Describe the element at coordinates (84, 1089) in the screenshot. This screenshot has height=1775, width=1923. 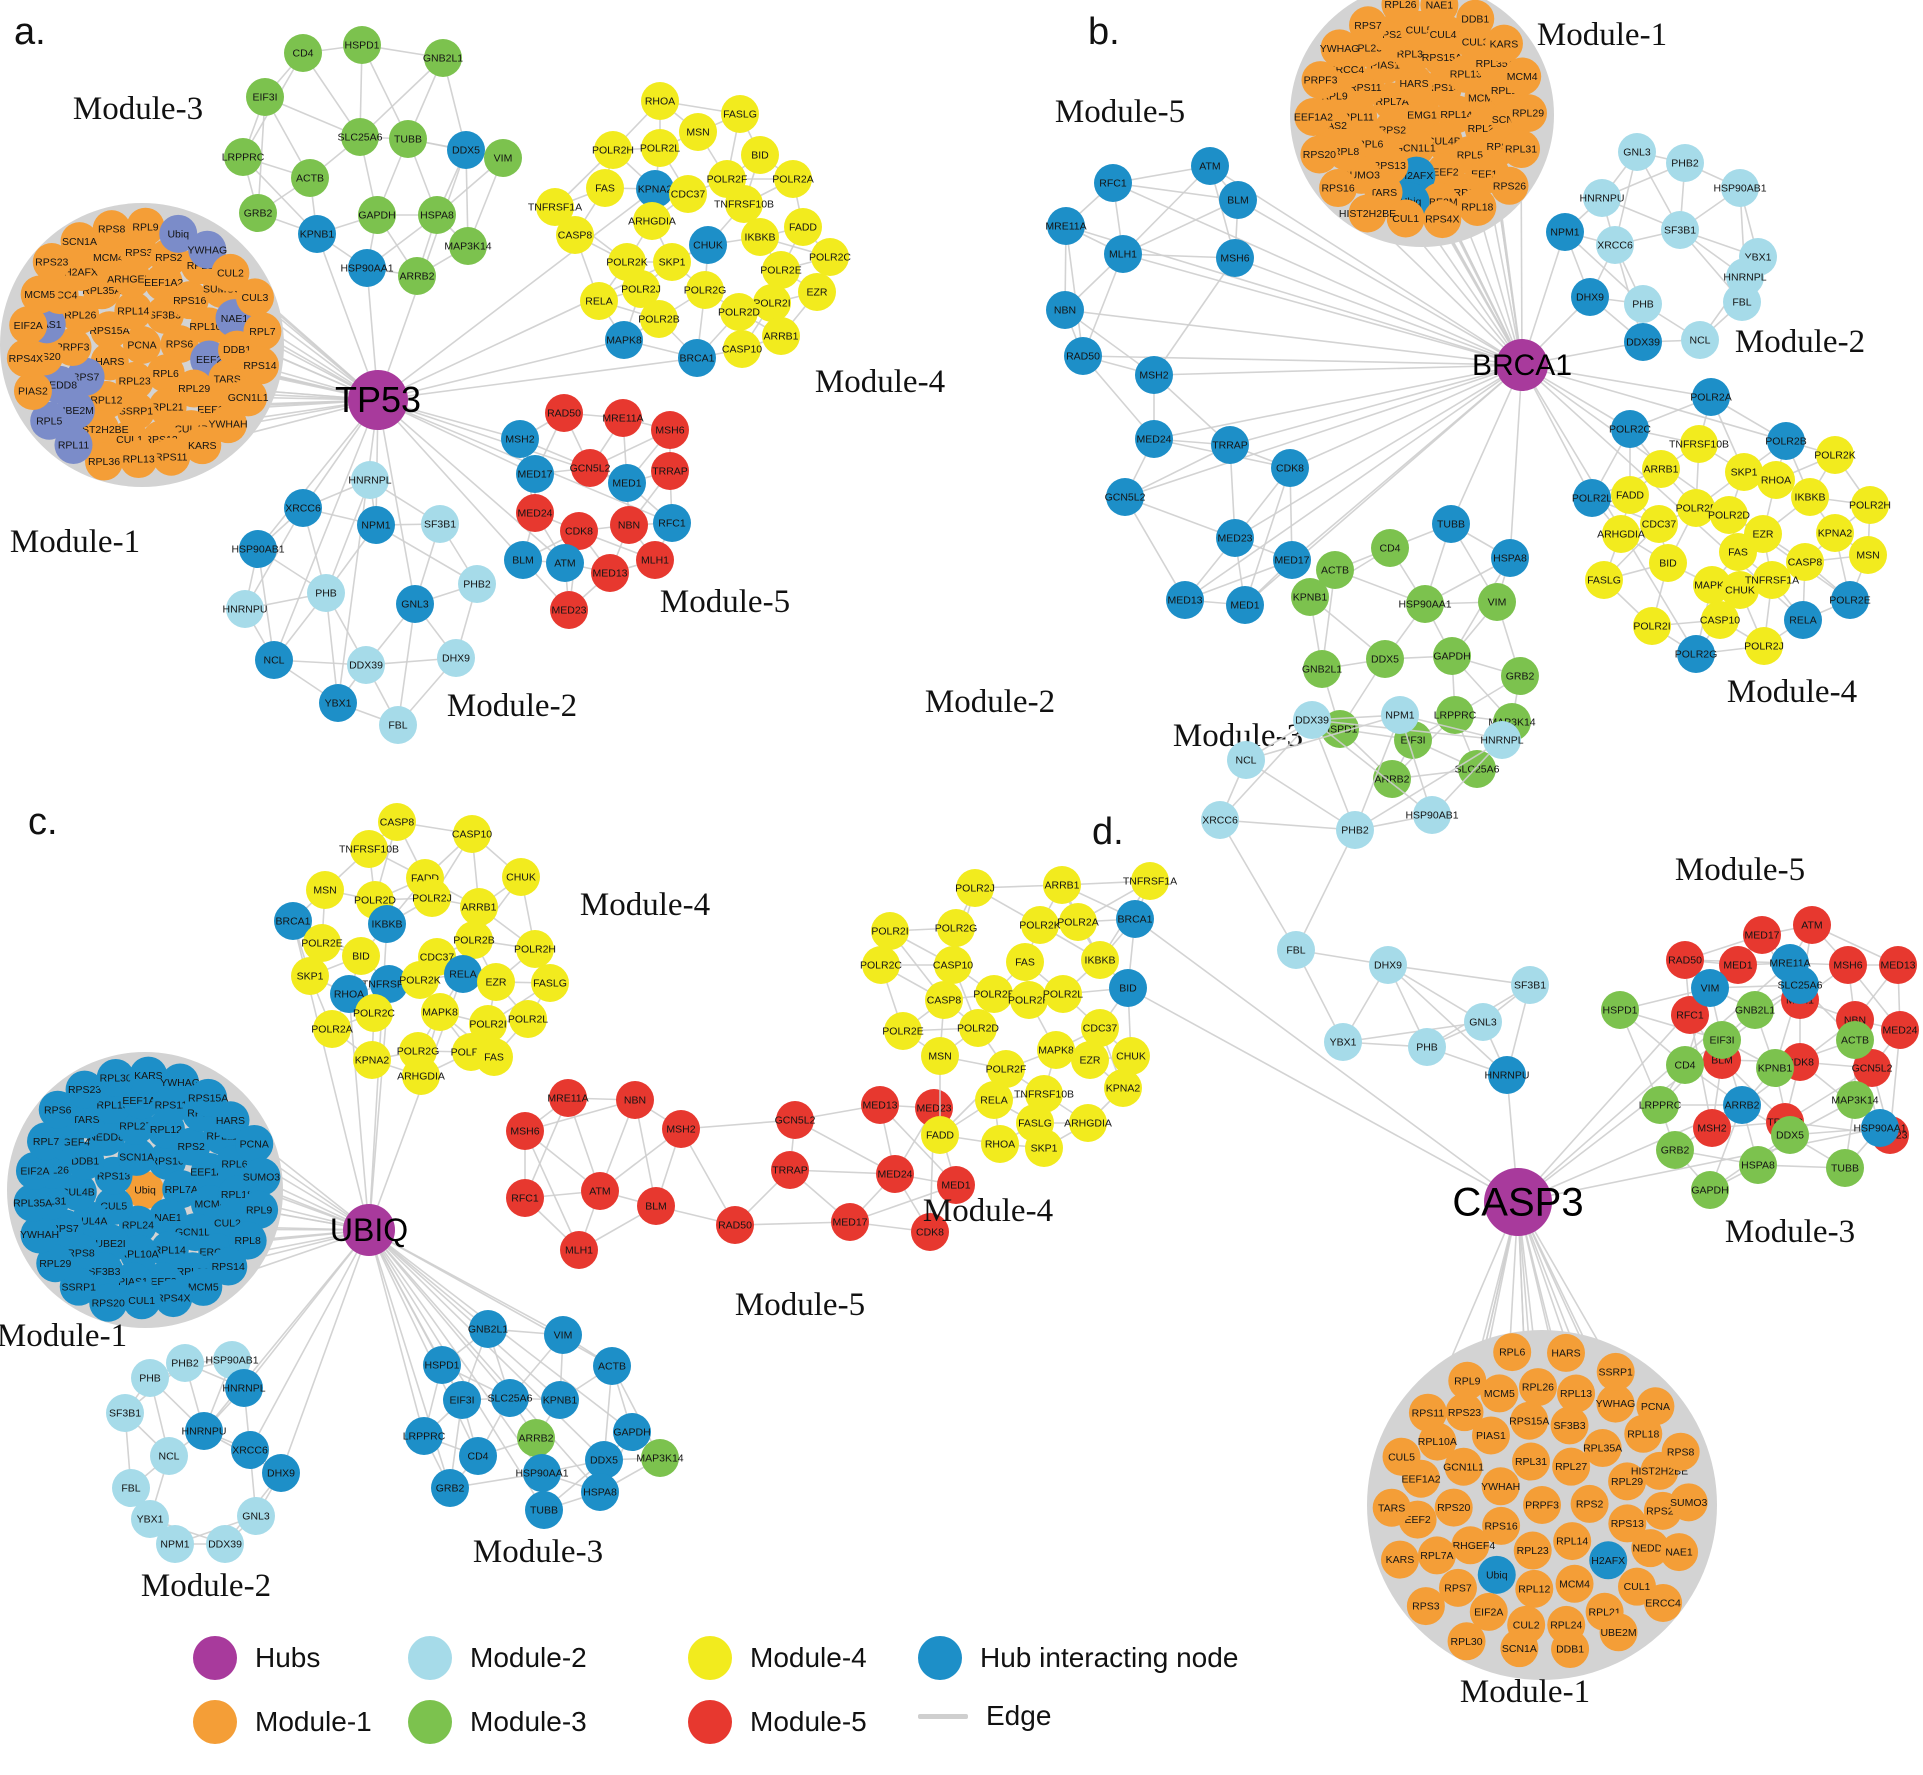
I see `node-RPS23` at that location.